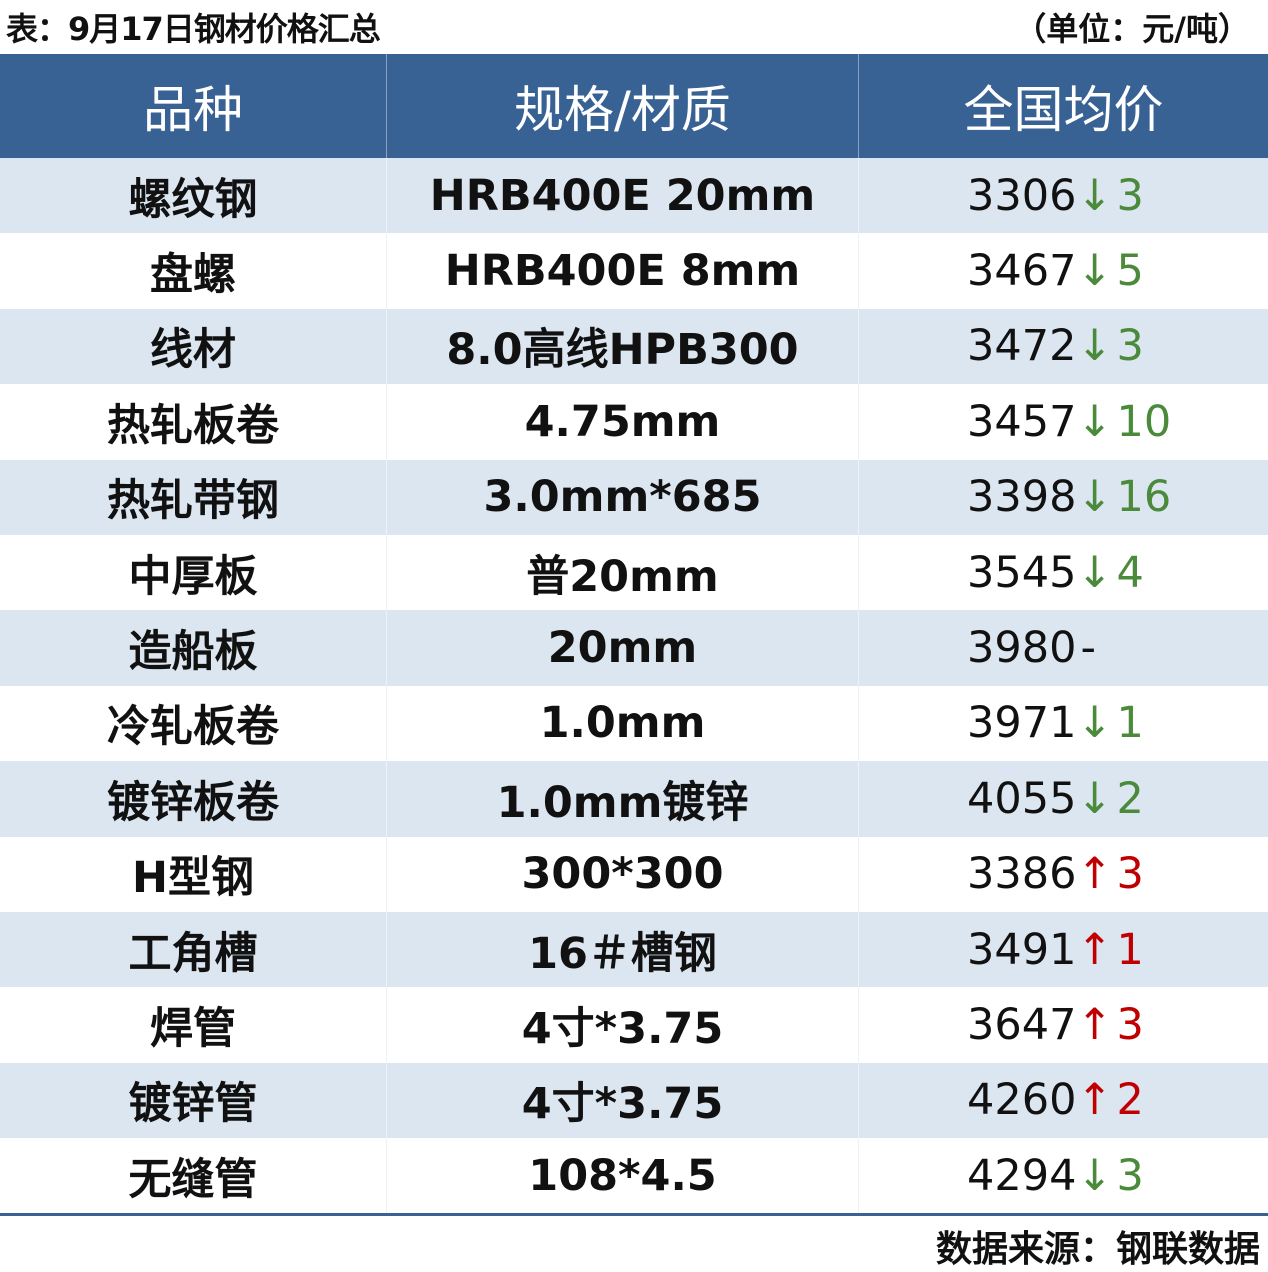 Image resolution: width=1268 pixels, height=1272 pixels. Describe the element at coordinates (623, 346) in the screenshot. I see `spec-cell: 8.0高线HPB300` at that location.